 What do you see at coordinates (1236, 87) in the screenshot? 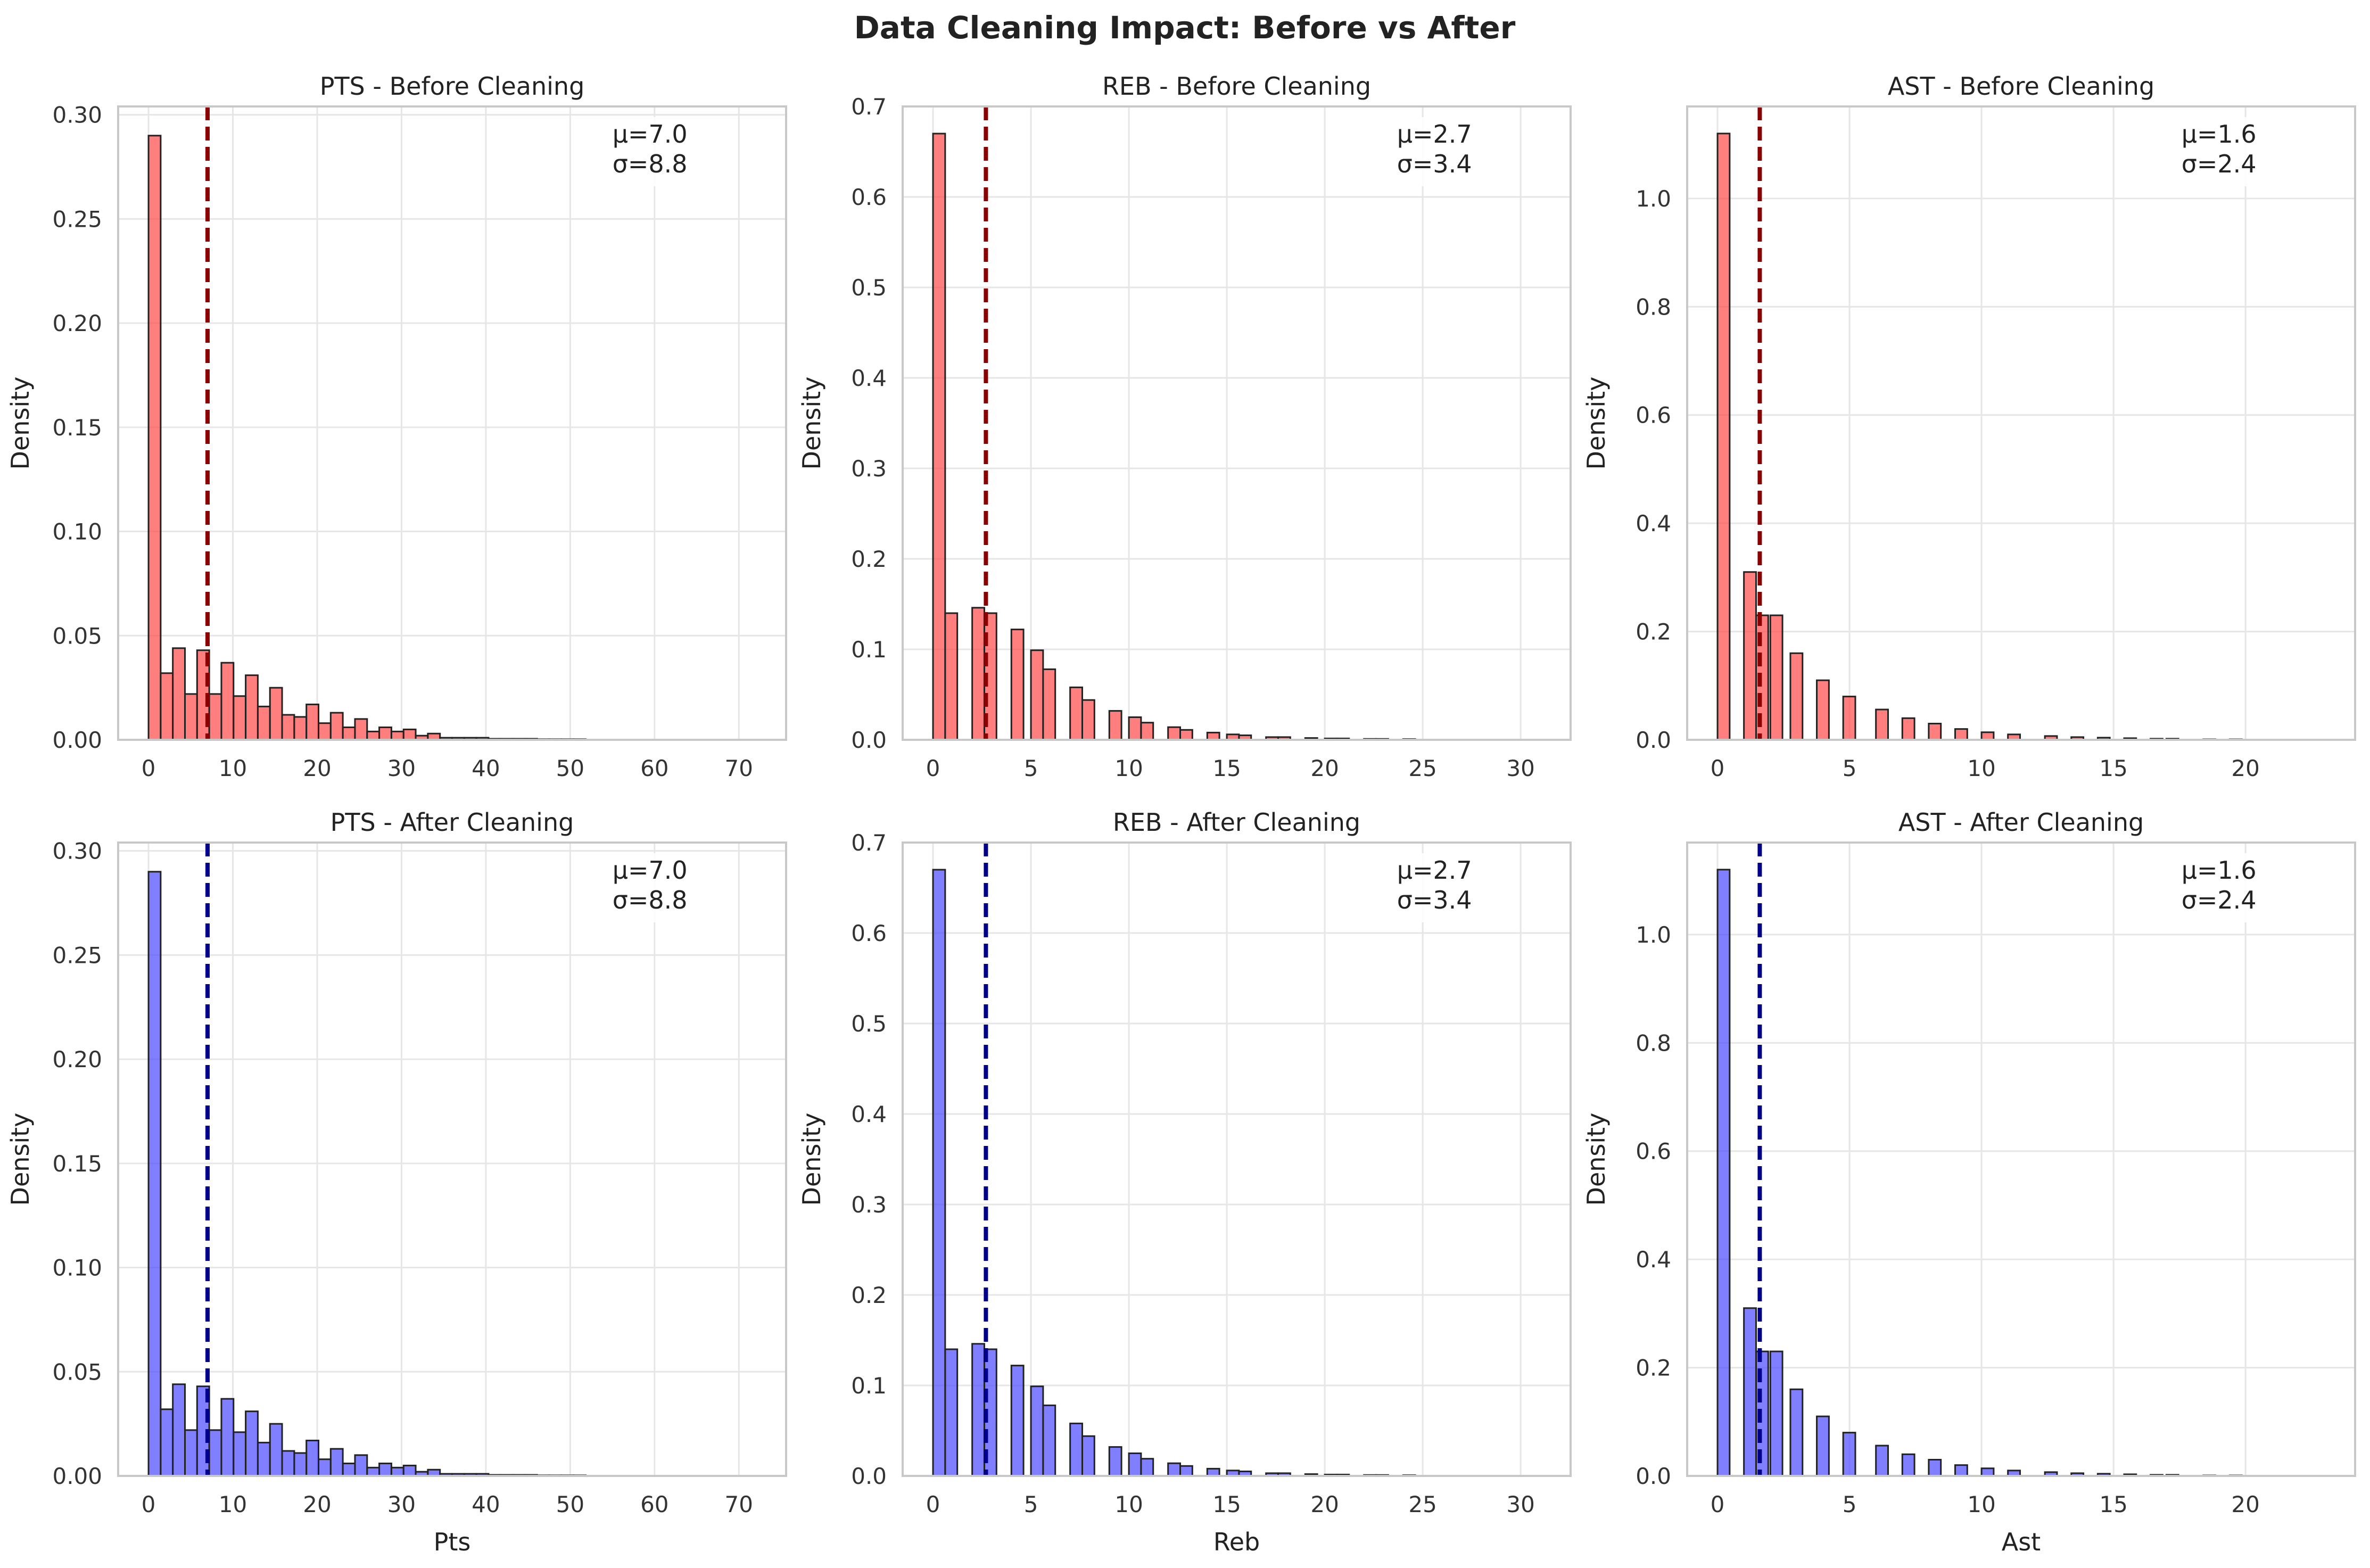
I see `subplot-title: REB - Before Cleaning` at bounding box center [1236, 87].